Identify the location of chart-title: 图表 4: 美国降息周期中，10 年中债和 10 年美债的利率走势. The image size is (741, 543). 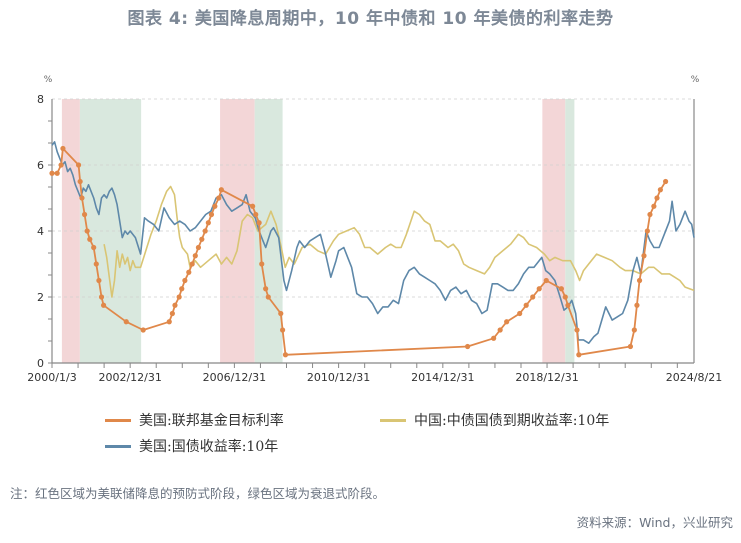
(370, 19).